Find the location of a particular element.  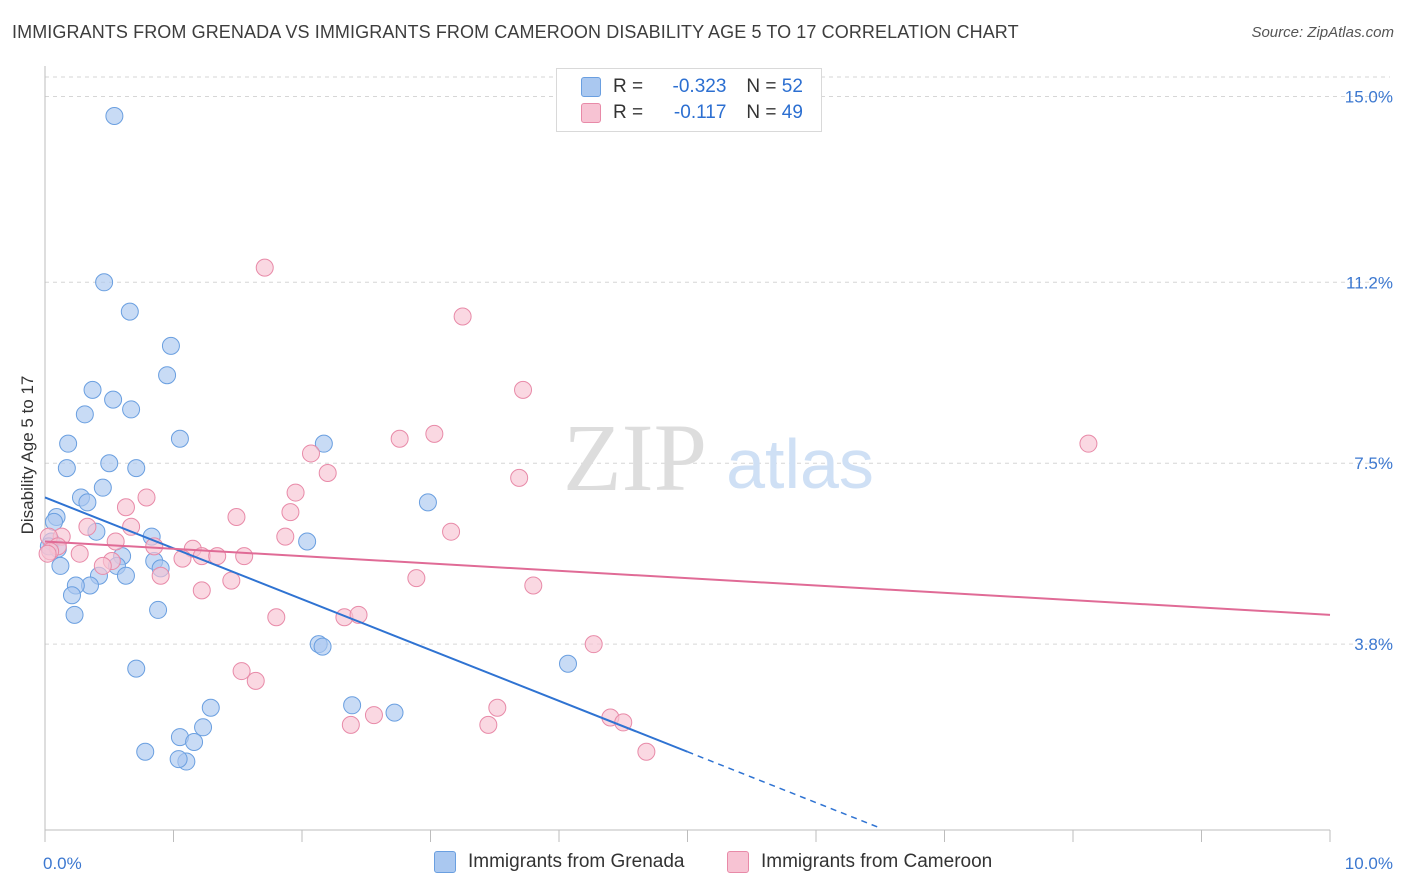

legend-swatch-grenada is located at coordinates (591, 87).